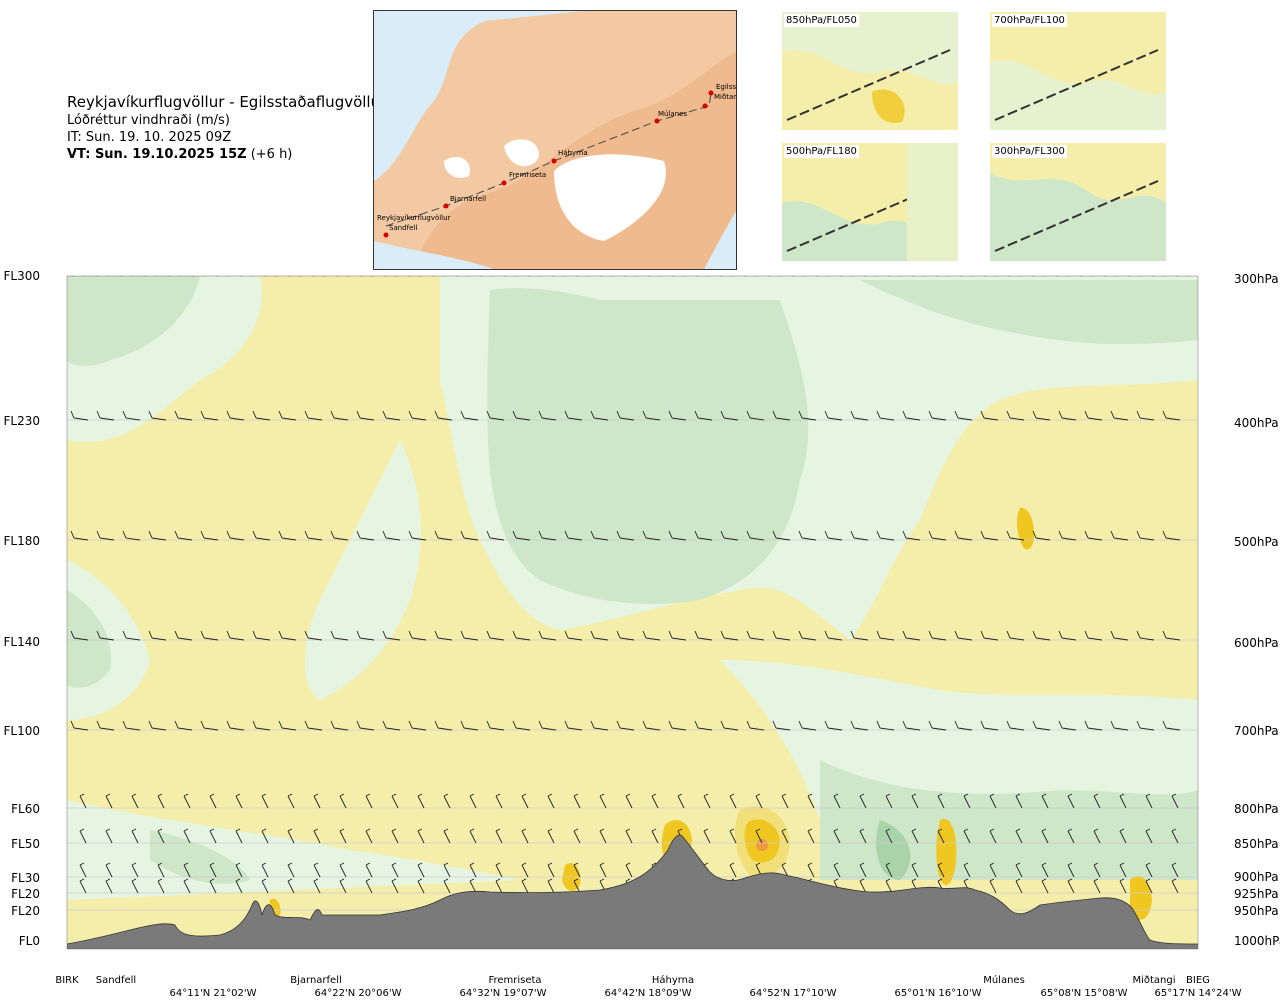 This screenshot has width=1280, height=1005. I want to click on fl-label-100: FL100, so click(22, 731).